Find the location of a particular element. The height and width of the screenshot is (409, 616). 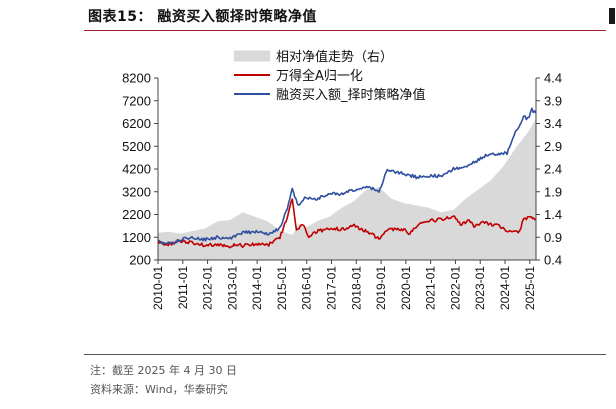

x-tick-label: 2014-01 is located at coordinates (257, 288).